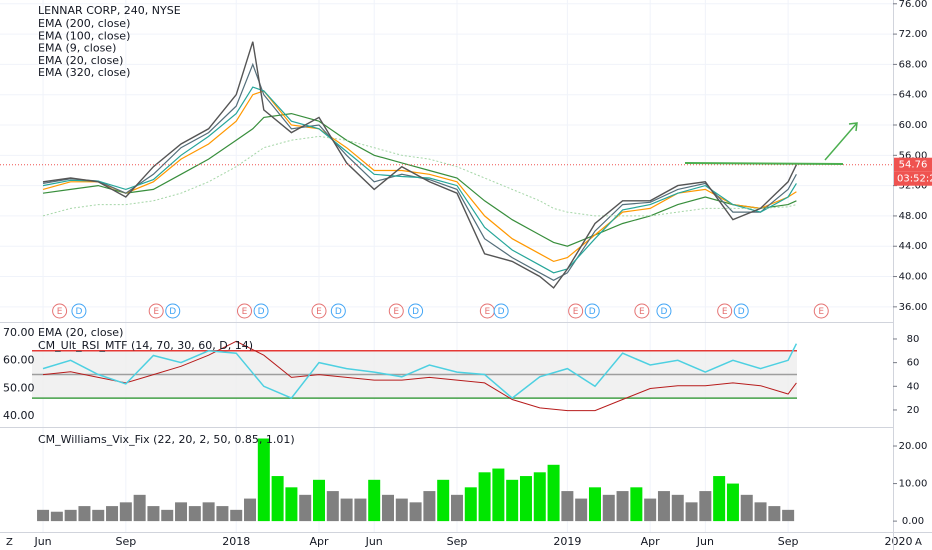 This screenshot has width=932, height=550. Describe the element at coordinates (913, 95) in the screenshot. I see `y-tick-label: 64.00` at that location.